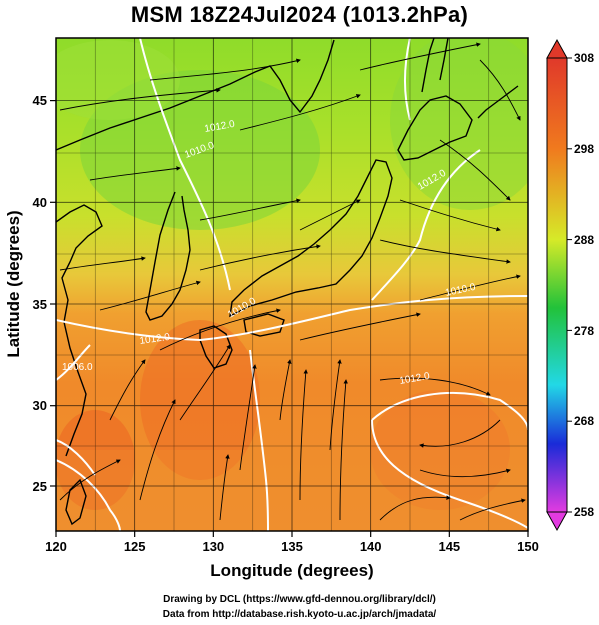 The image size is (599, 625). I want to click on colorbar: 308 298 288 278 268 258, so click(570, 285).